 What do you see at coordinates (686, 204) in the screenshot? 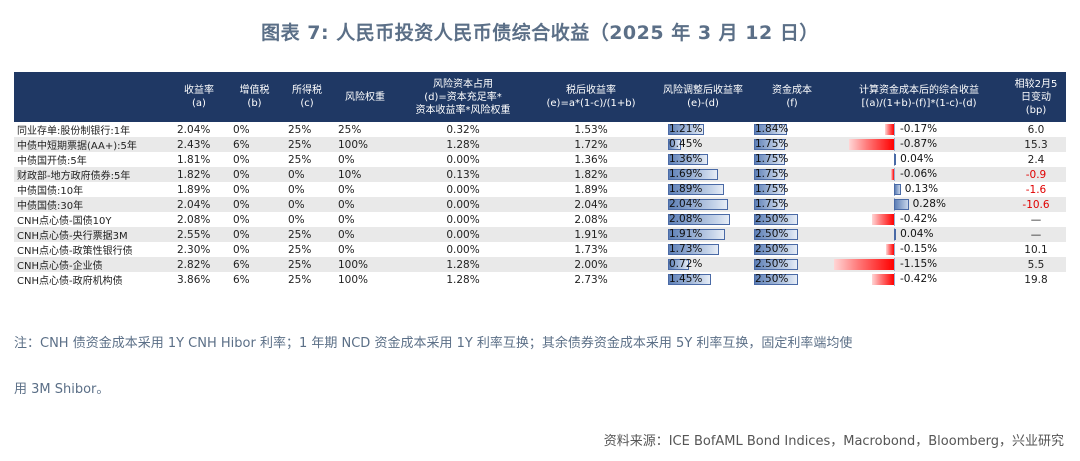
I see `risk-adjusted-label: 2.04%` at bounding box center [686, 204].